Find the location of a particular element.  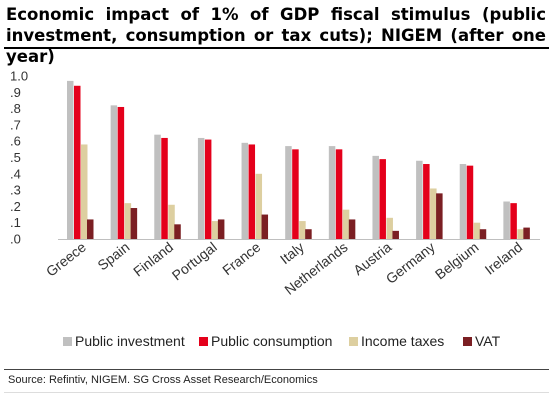

y-tick-label: .2 is located at coordinates (15, 206).